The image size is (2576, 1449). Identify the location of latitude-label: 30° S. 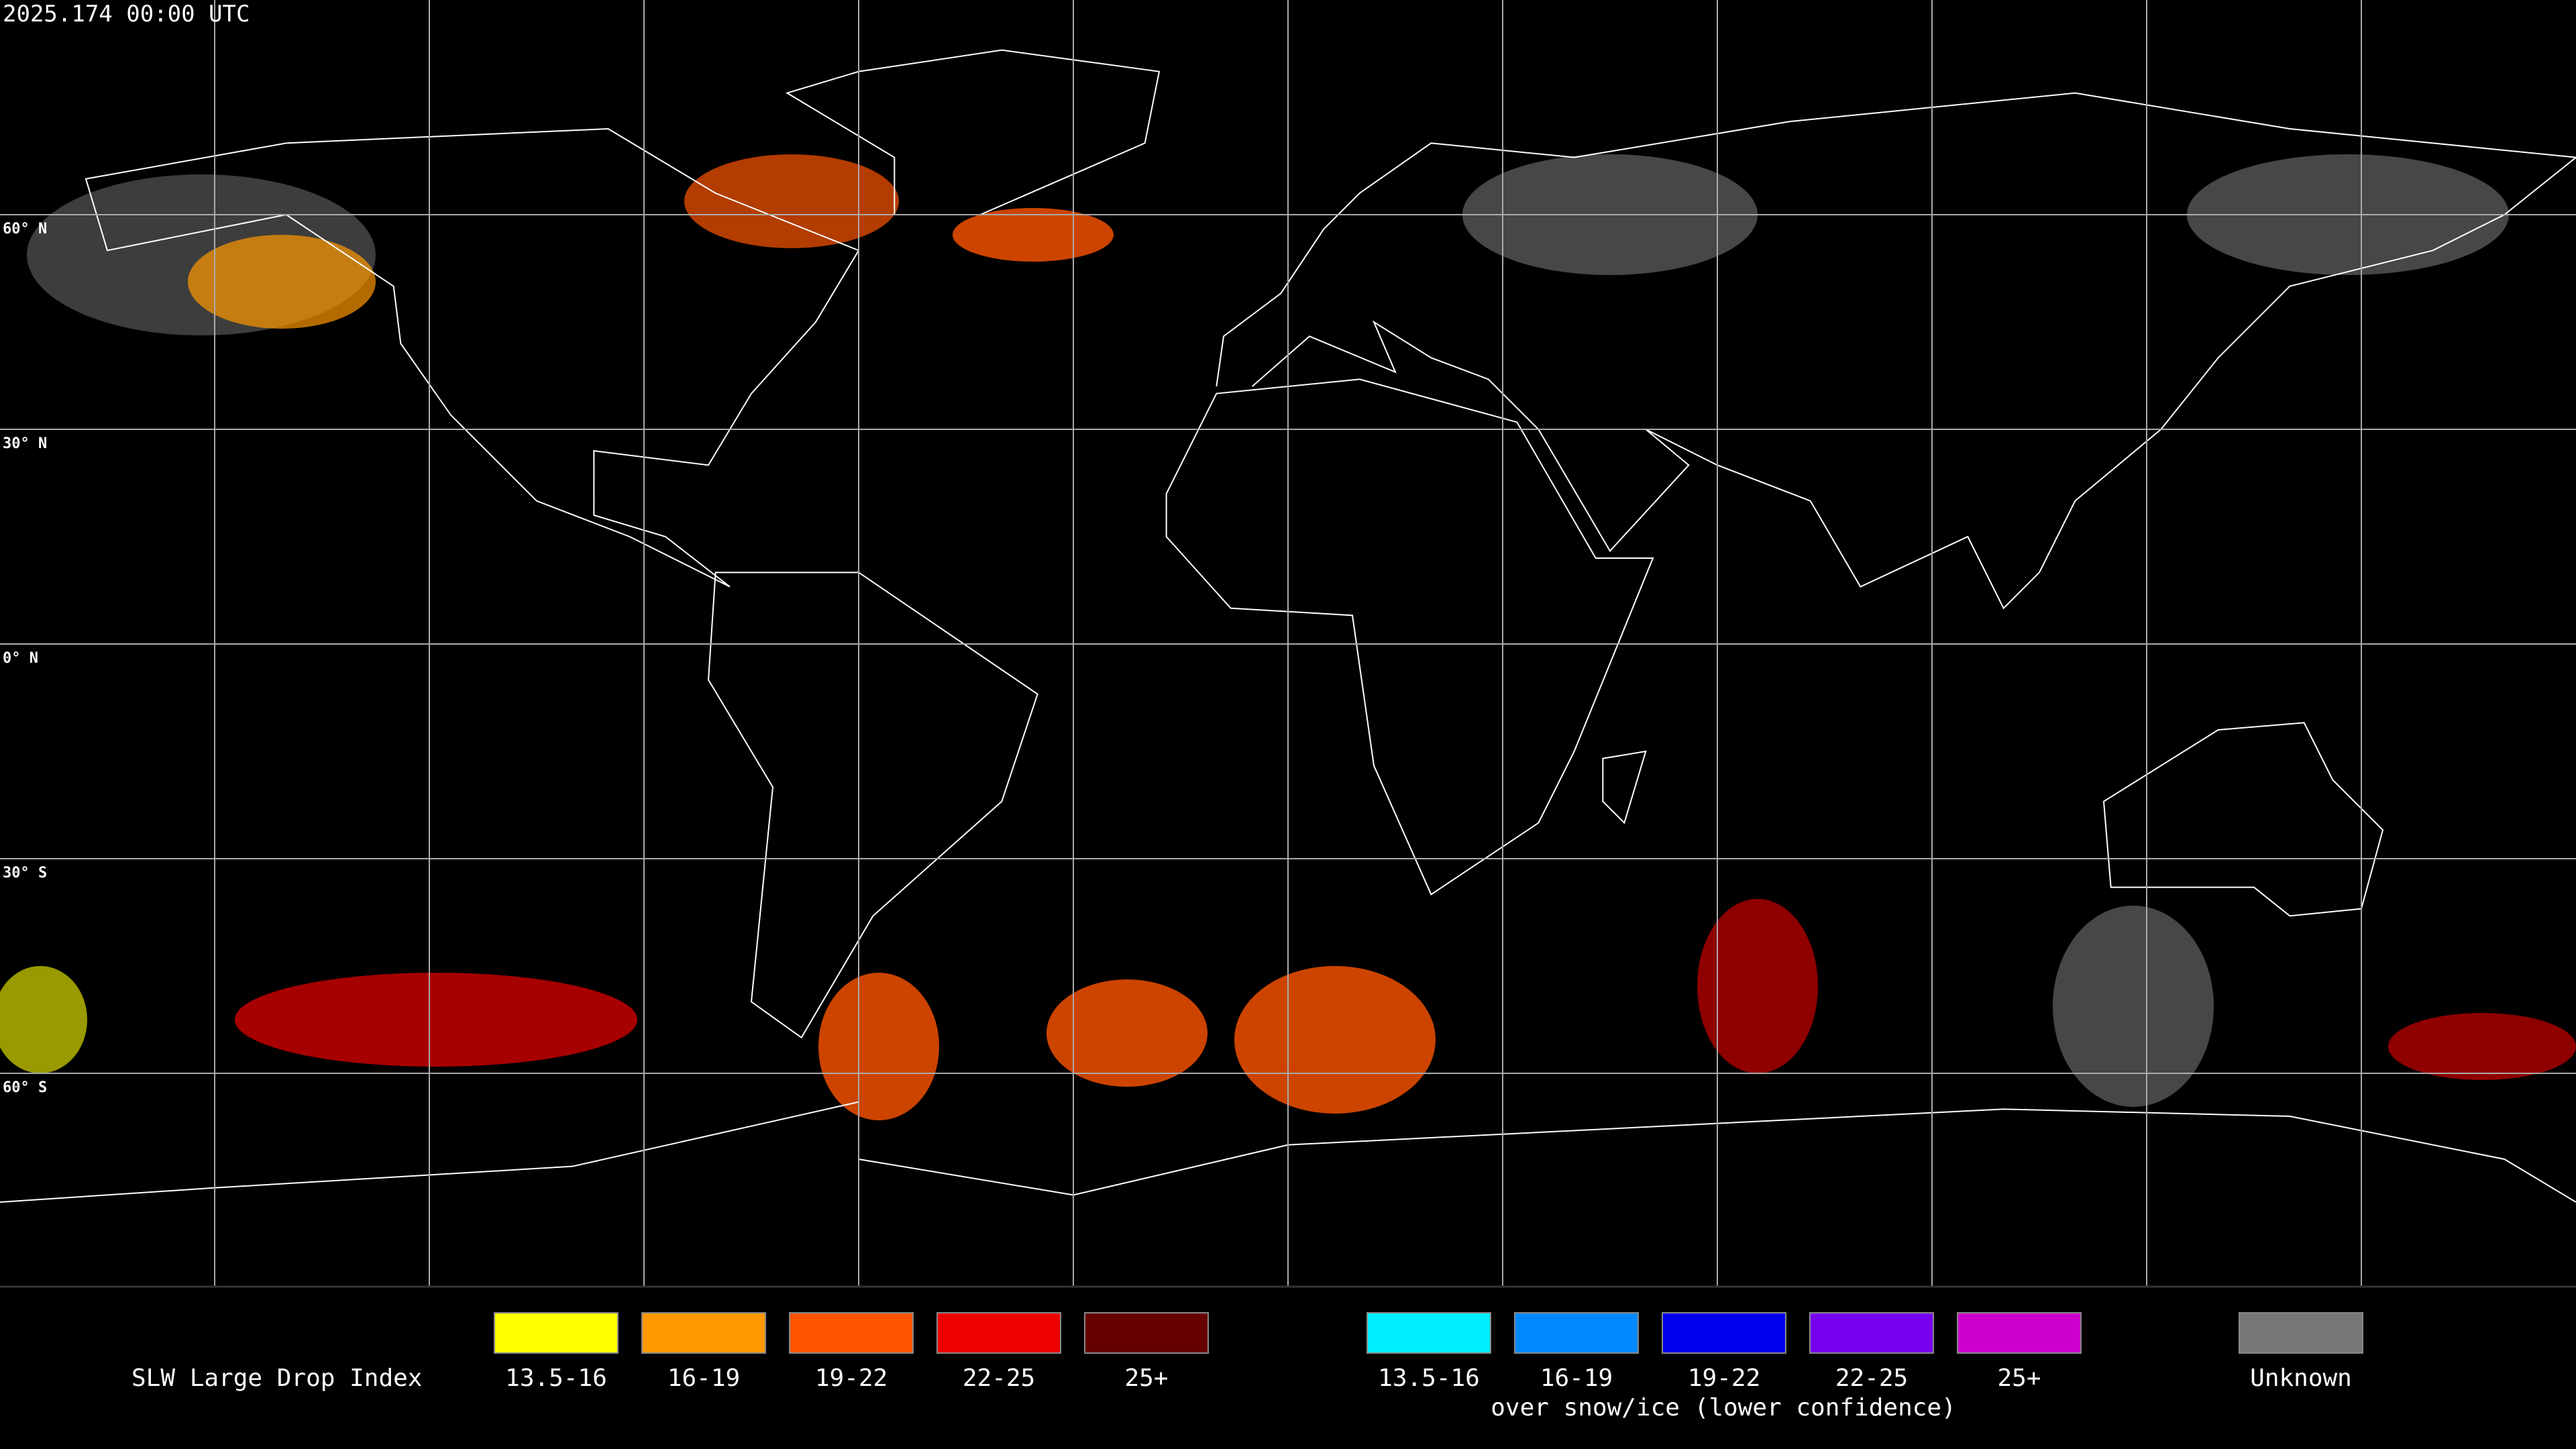
(25, 873).